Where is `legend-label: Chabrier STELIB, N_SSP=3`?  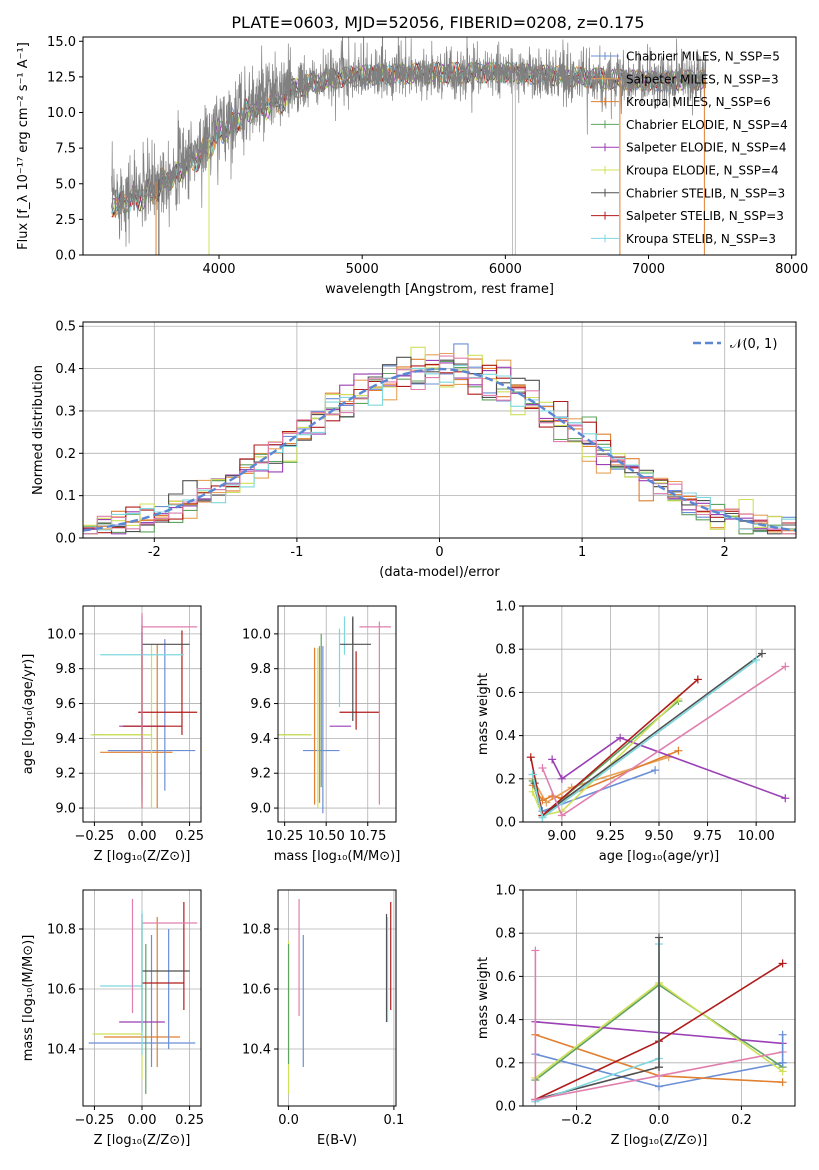
legend-label: Chabrier STELIB, N_SSP=3 is located at coordinates (705, 193).